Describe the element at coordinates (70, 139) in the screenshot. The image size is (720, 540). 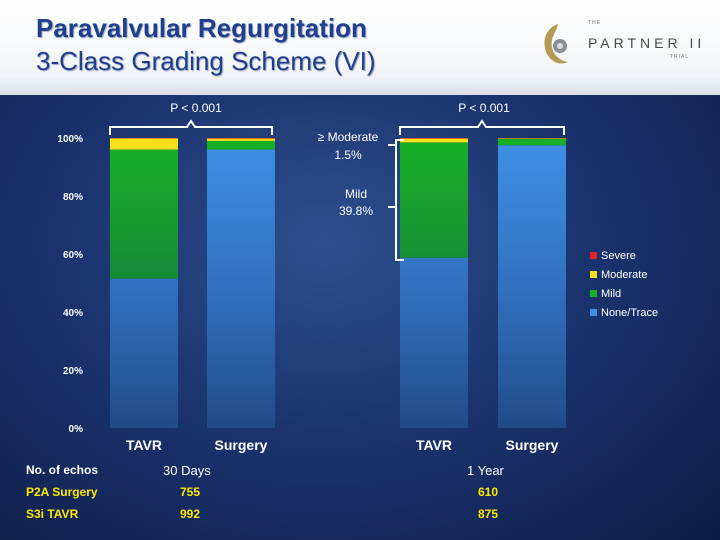
I see `y-tick-label: 100%` at that location.